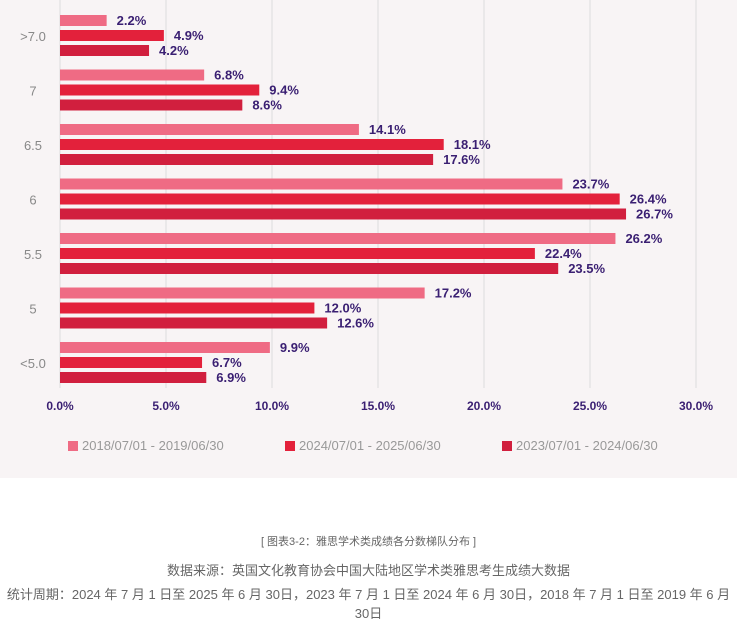  What do you see at coordinates (32, 200) in the screenshot?
I see `y-category-label: 6` at bounding box center [32, 200].